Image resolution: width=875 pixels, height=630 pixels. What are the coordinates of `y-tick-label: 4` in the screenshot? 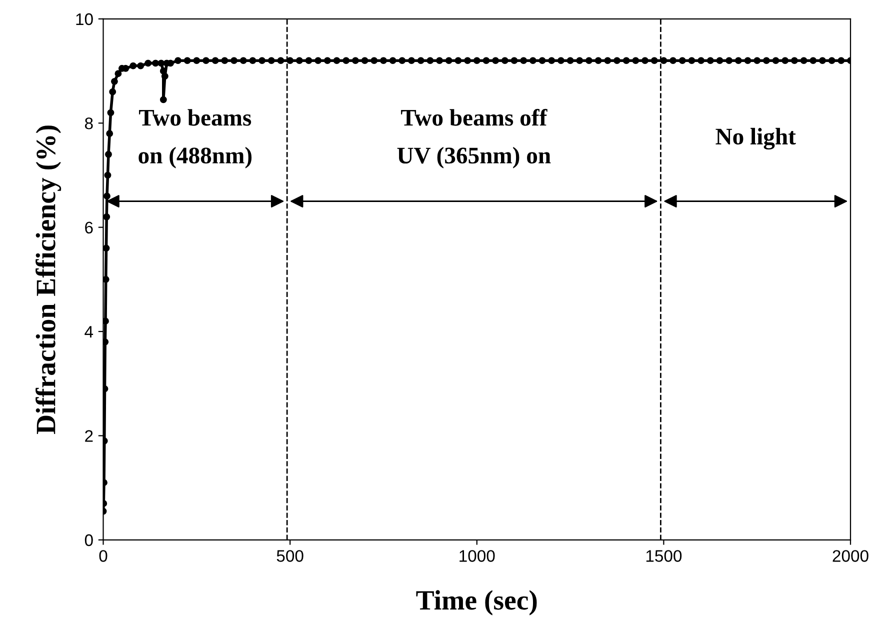 It's located at (89, 332).